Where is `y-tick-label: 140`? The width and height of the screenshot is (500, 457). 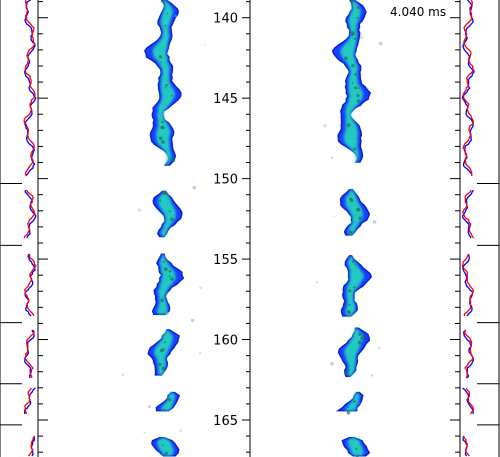
y-tick-label: 140 is located at coordinates (225, 19).